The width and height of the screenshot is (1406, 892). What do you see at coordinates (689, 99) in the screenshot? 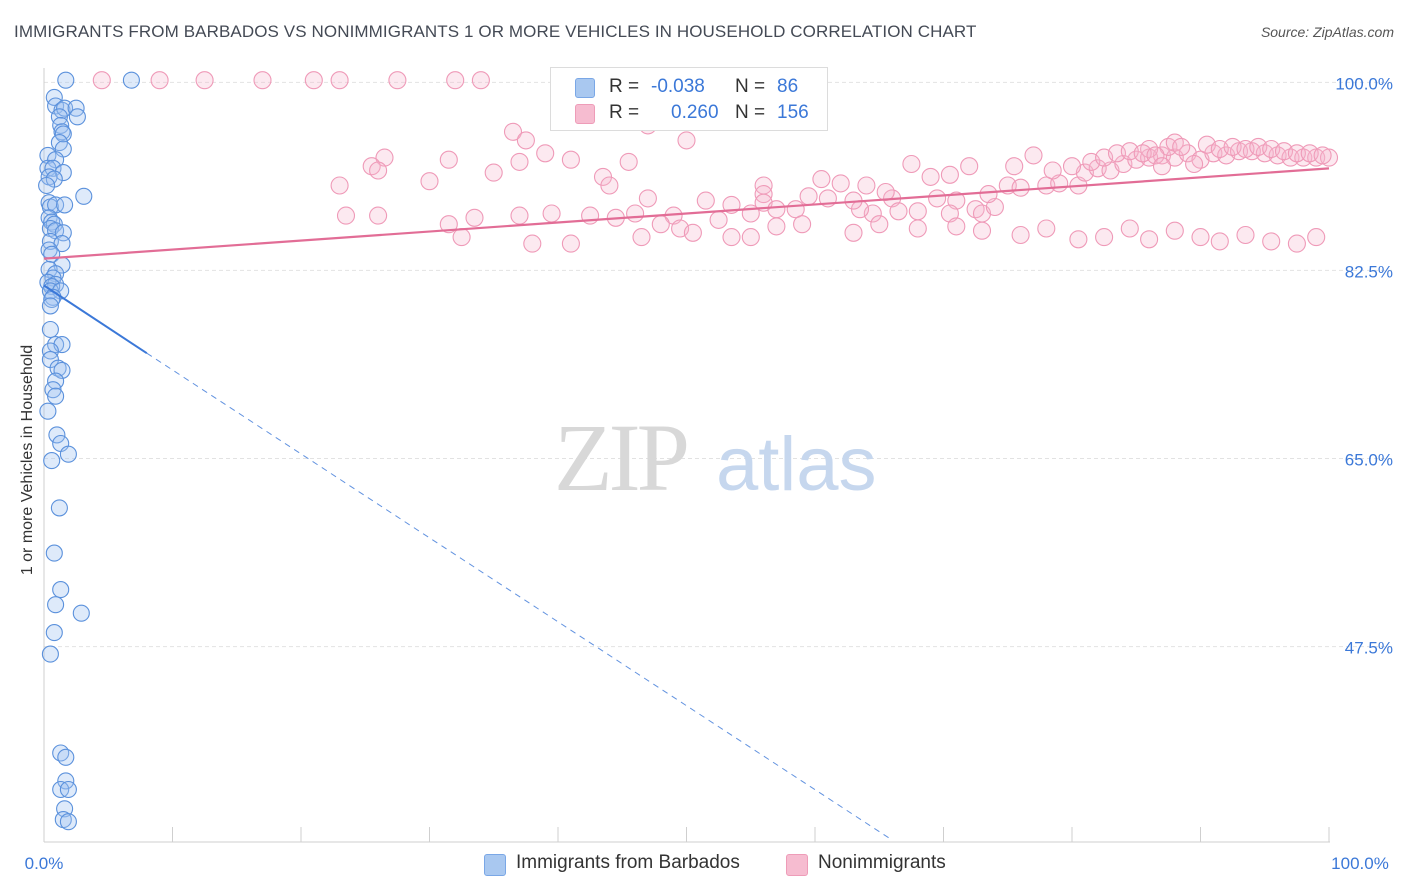
I see `stats-legend: R = -0.038 N = 86 R = 0.260 N = 156` at bounding box center [689, 99].